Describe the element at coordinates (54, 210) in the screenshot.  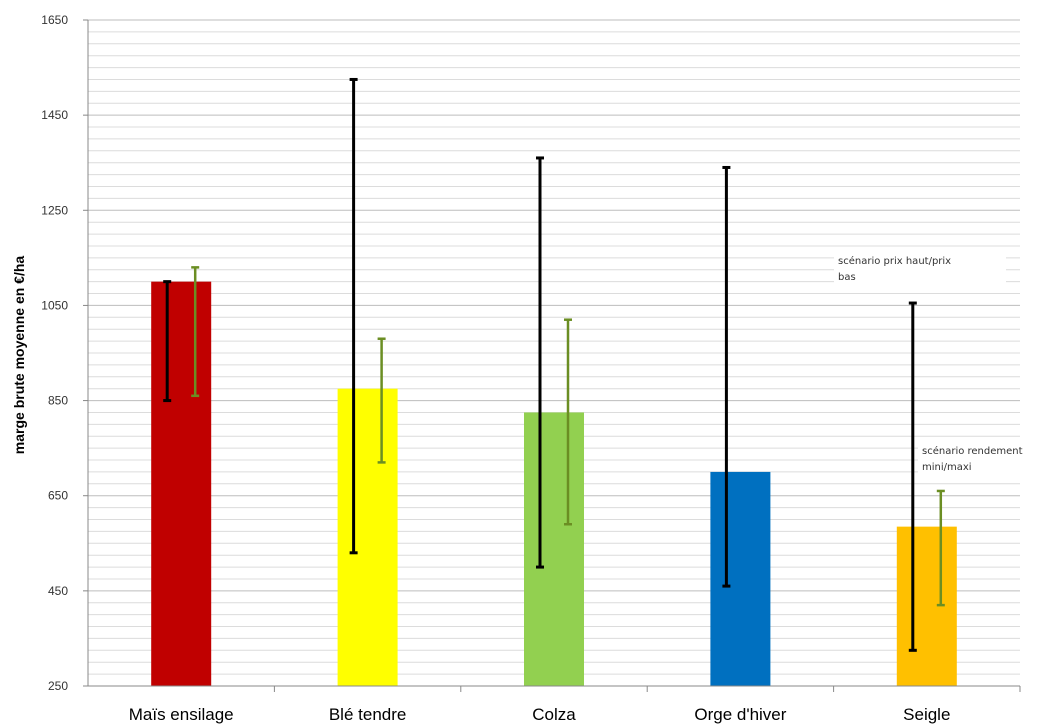
I see `y-tick-label: 1250` at that location.